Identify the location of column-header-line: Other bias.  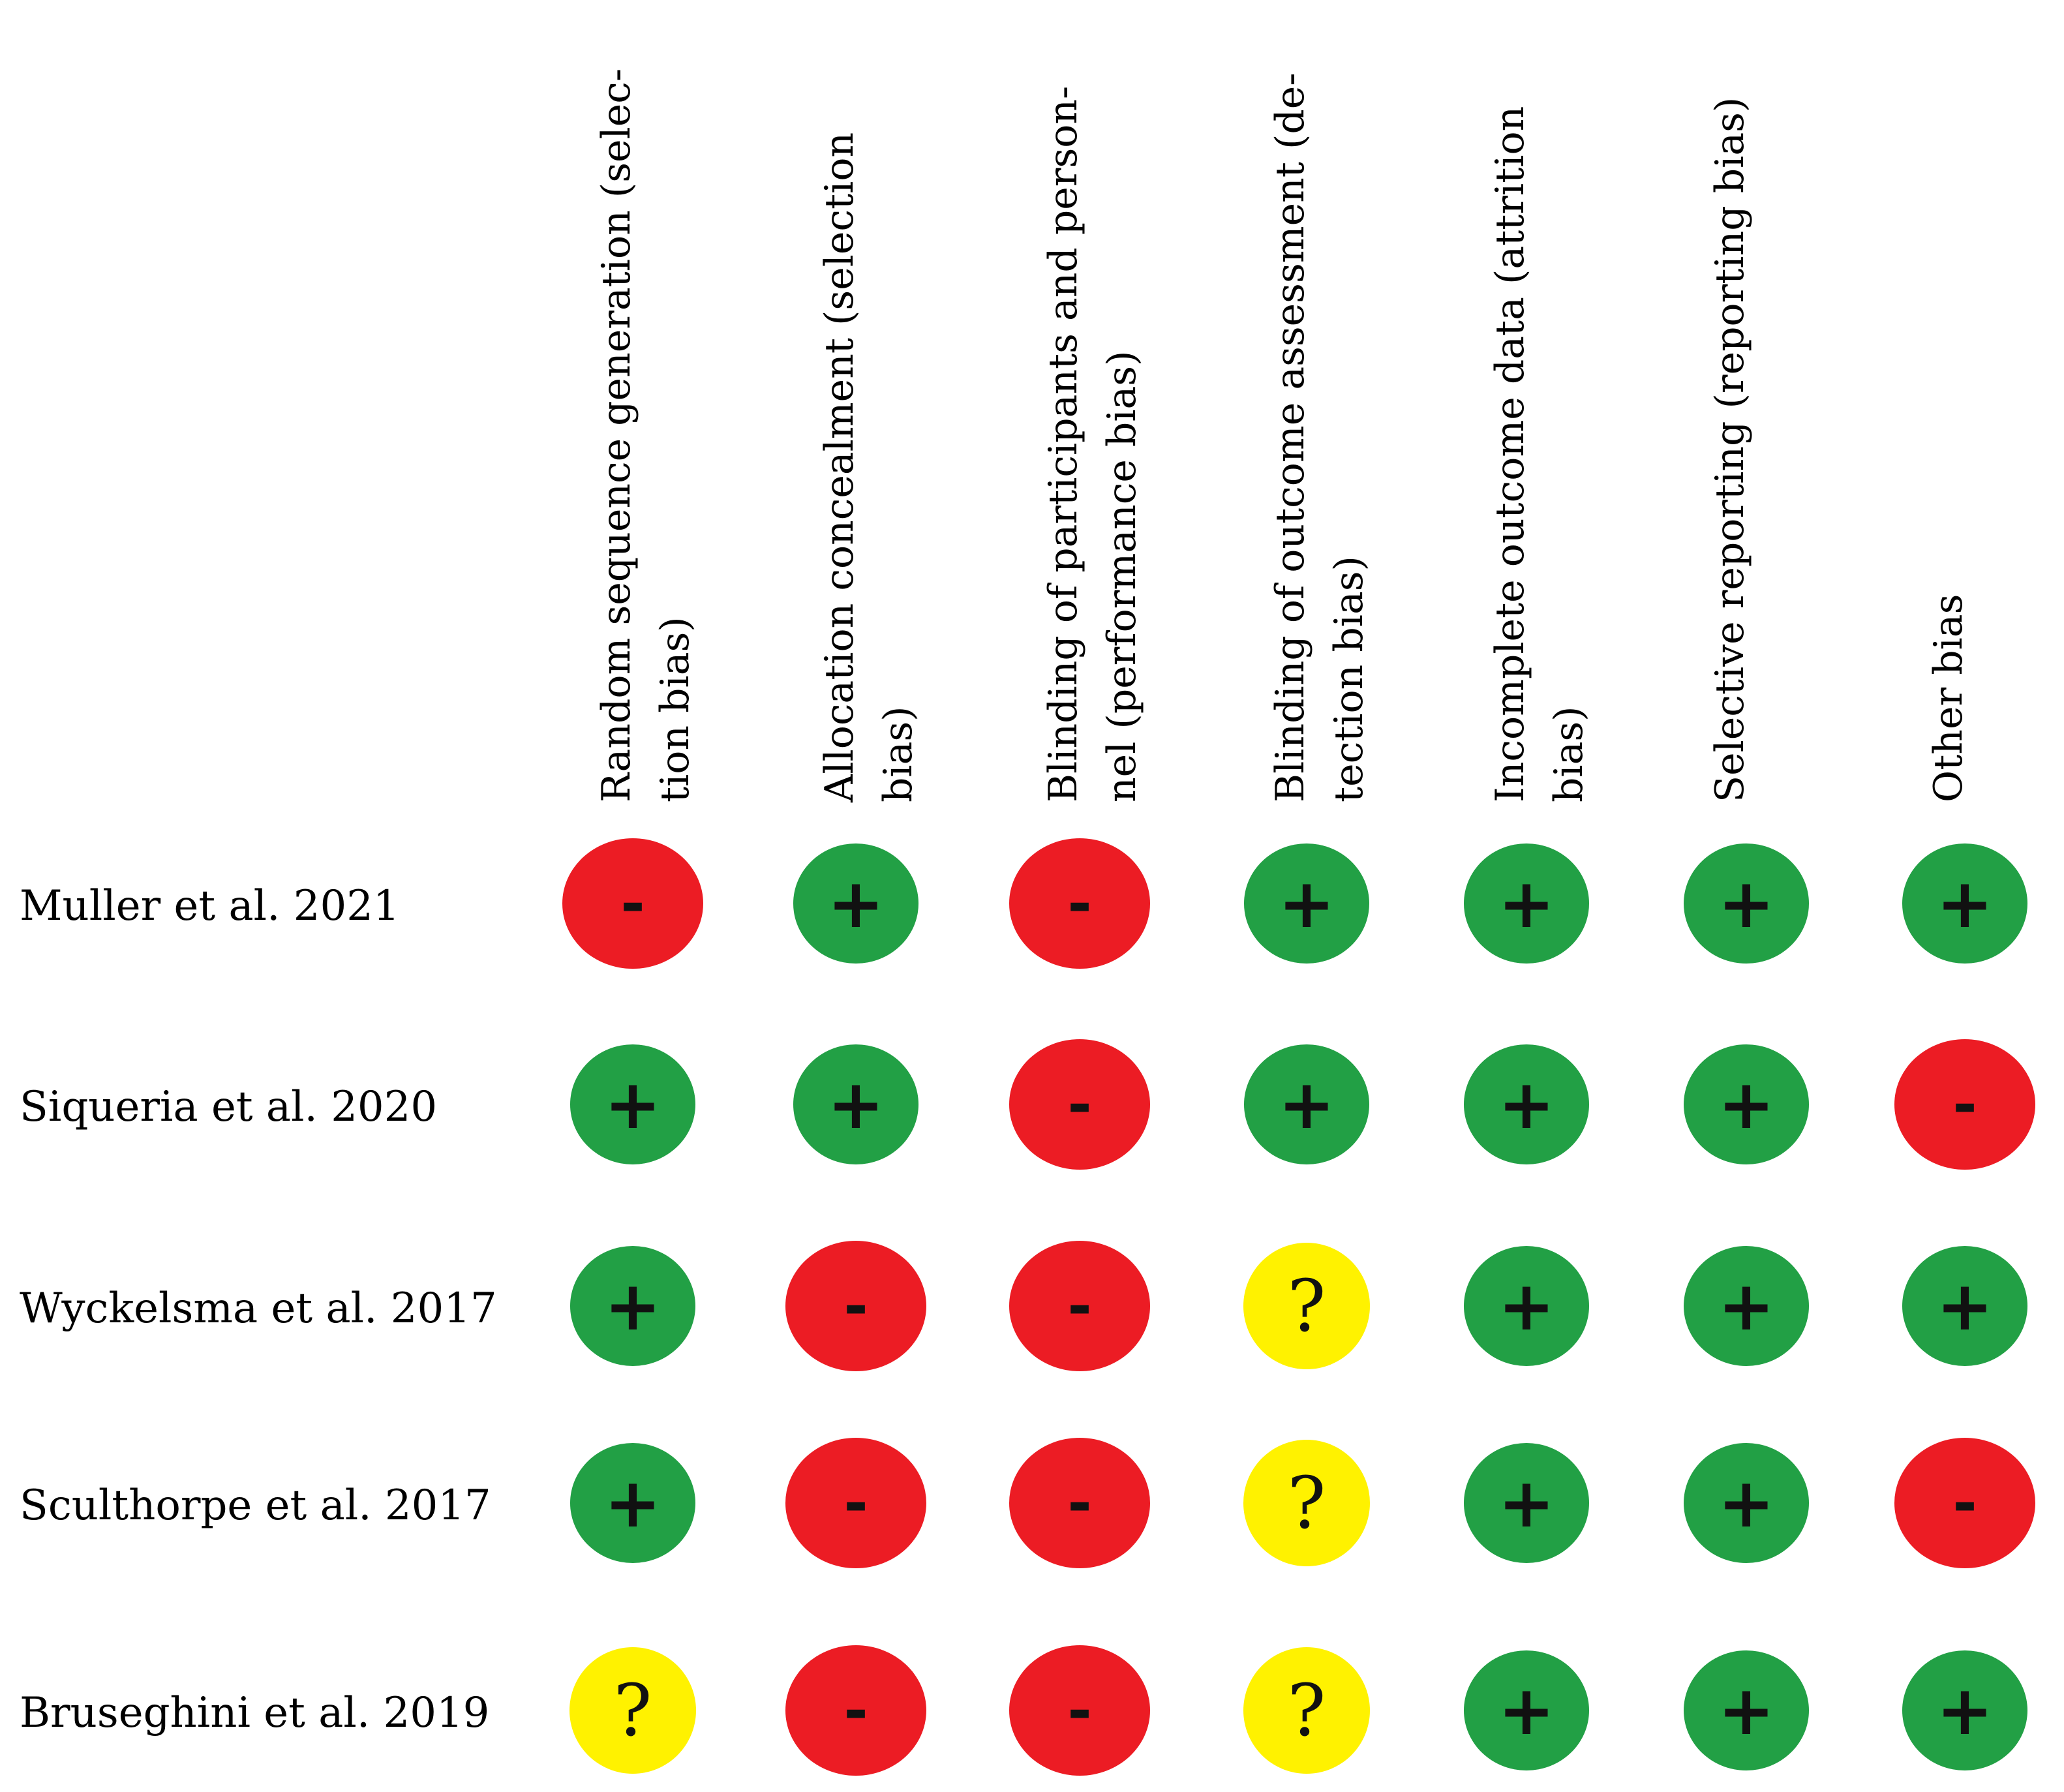
(1949, 698).